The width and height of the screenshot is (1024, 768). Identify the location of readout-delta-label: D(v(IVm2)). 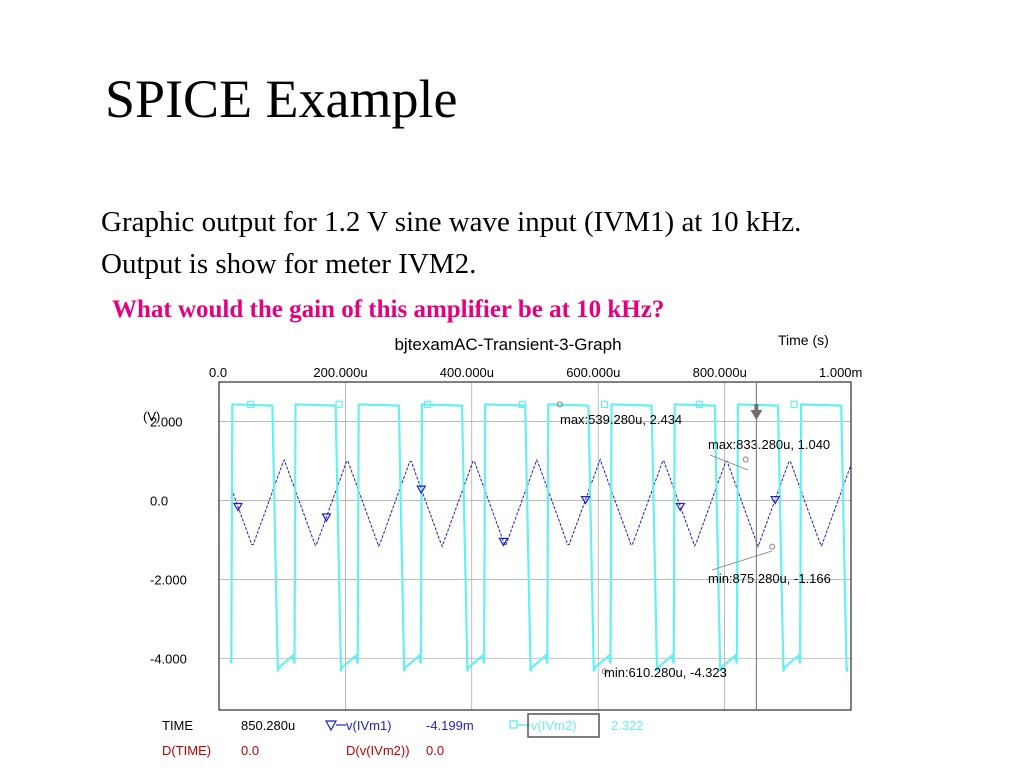
(378, 750).